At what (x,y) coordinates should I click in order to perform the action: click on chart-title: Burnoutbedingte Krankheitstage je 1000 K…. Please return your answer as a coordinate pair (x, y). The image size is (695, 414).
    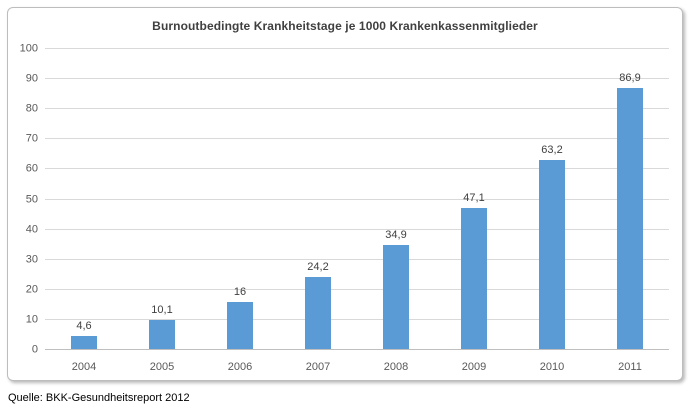
    Looking at the image, I should click on (345, 26).